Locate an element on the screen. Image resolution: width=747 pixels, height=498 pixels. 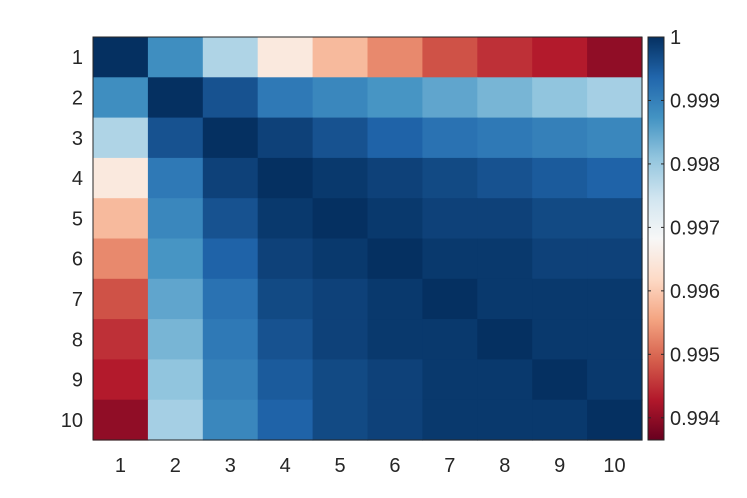
heatmap-cell-r8-c5 is located at coordinates (340, 339).